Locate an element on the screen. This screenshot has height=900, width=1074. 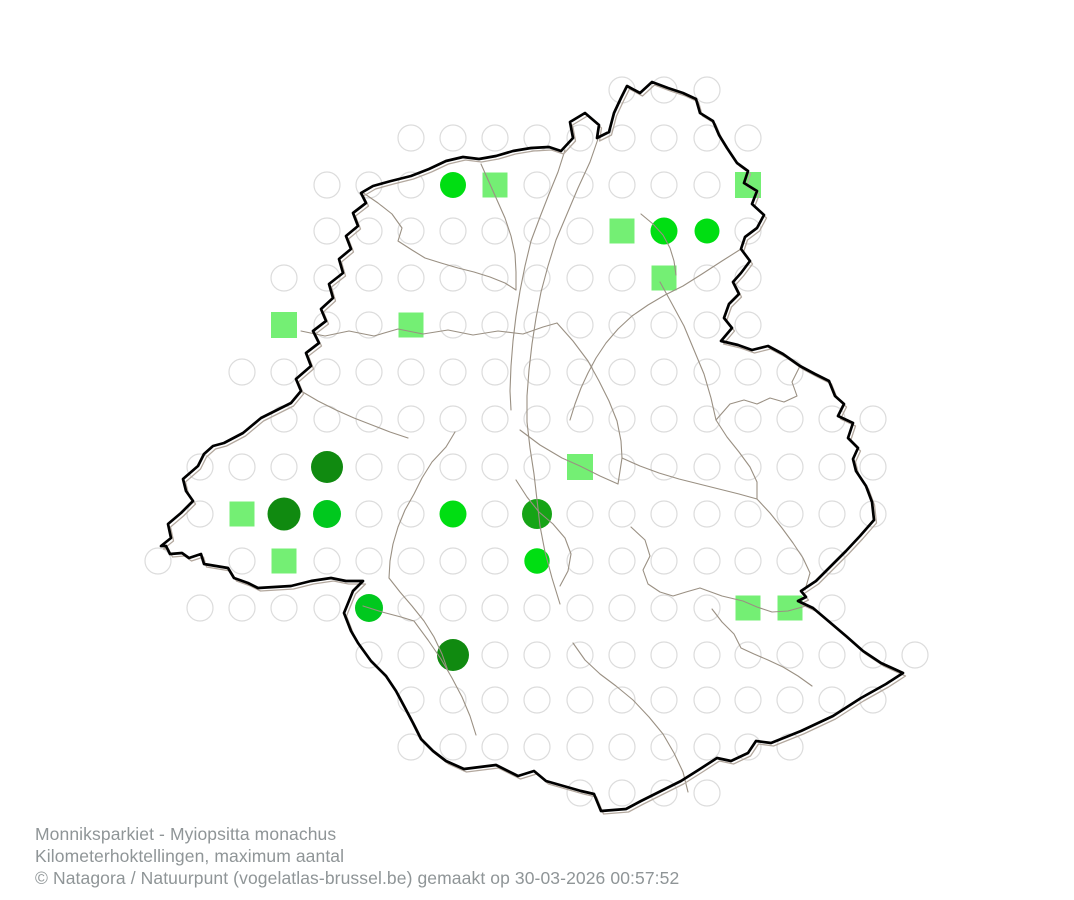
species-title: Monniksparkiet - Myiopsitta monachus is located at coordinates (186, 834).